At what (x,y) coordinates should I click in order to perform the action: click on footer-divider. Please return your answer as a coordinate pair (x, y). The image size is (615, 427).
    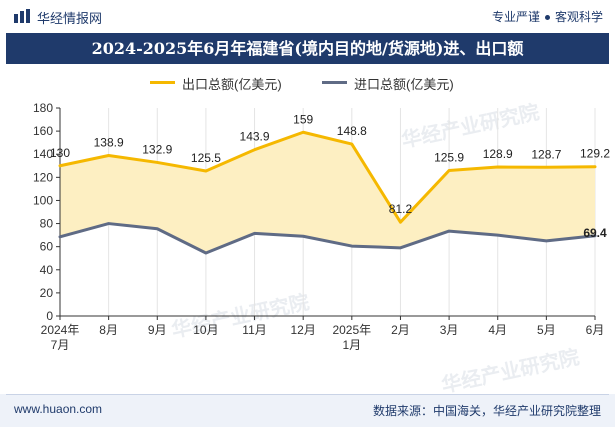
    Looking at the image, I should click on (307, 394).